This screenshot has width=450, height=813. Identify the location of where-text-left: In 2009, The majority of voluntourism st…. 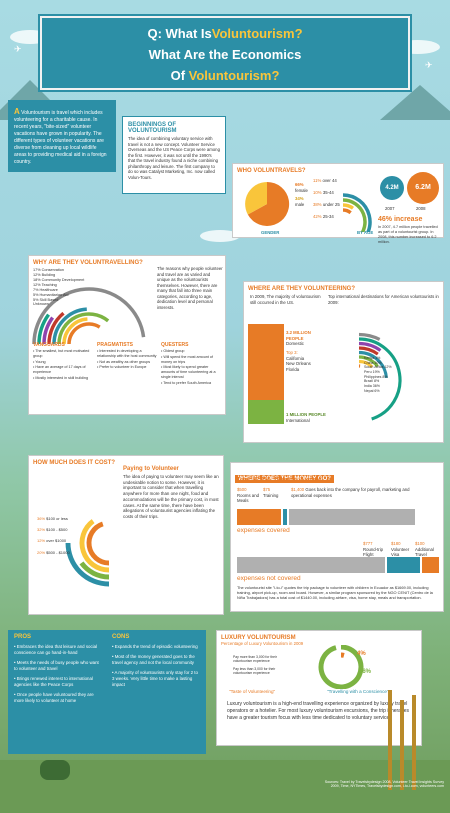
(285, 299).